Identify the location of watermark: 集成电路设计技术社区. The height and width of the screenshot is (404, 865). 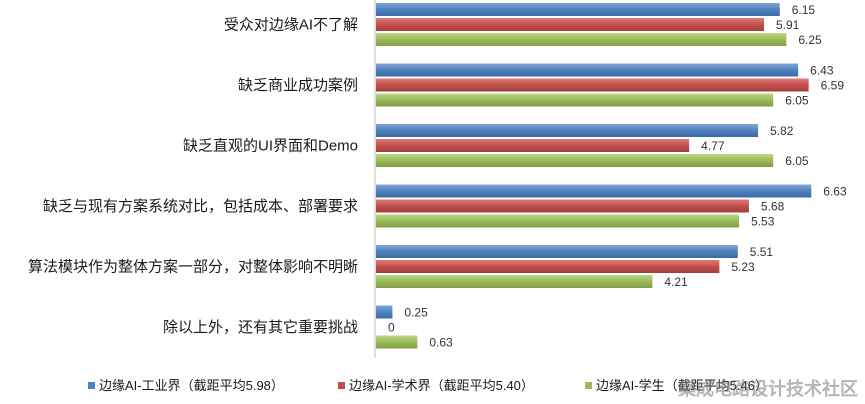
(767, 388).